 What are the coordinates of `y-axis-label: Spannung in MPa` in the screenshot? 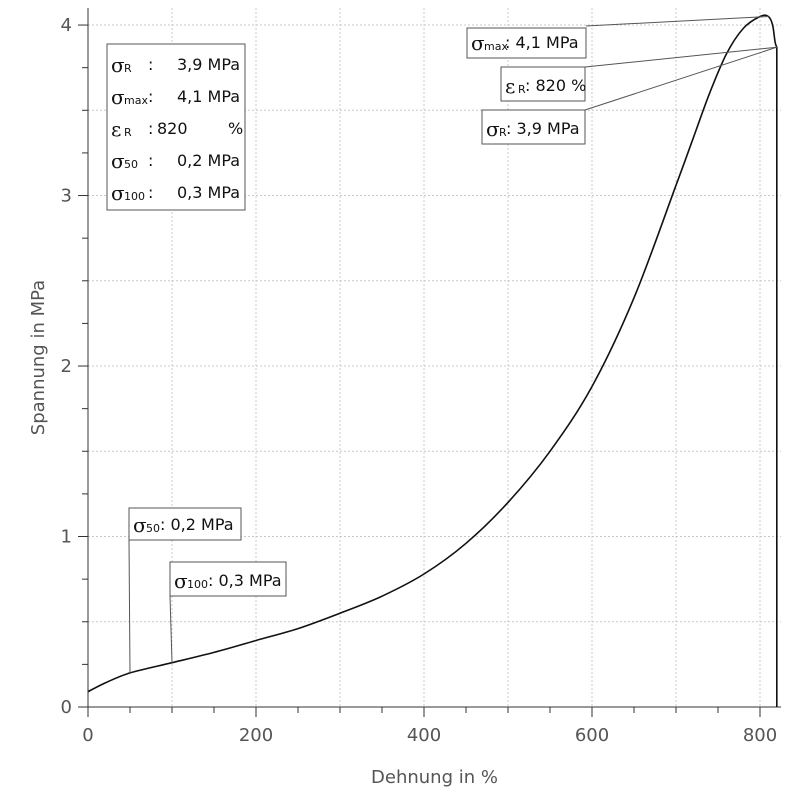 It's located at (38, 357).